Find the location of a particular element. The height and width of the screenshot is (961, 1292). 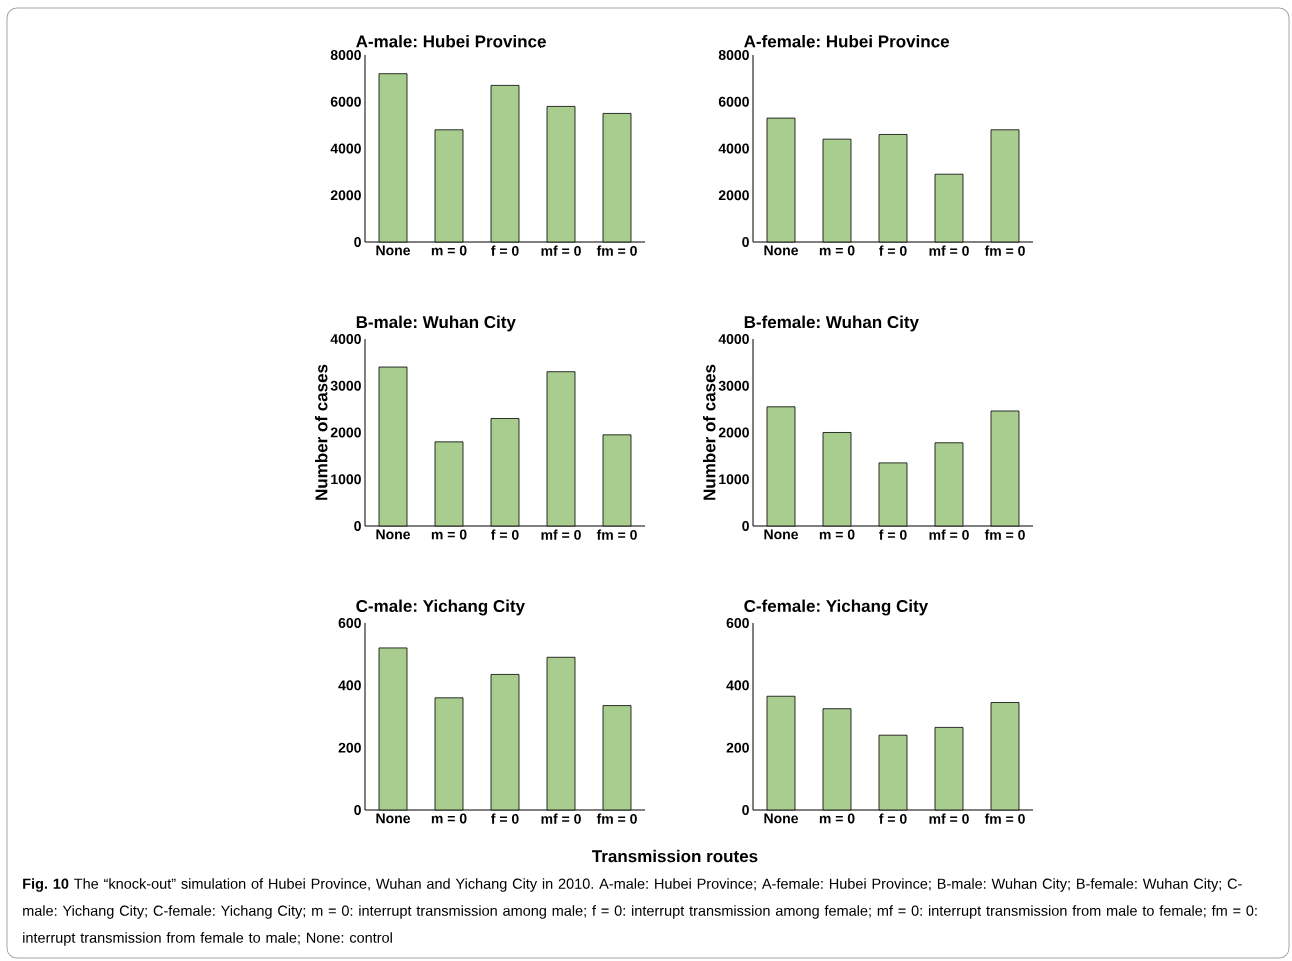

chart-title: C-female: Yichang City is located at coordinates (836, 607).